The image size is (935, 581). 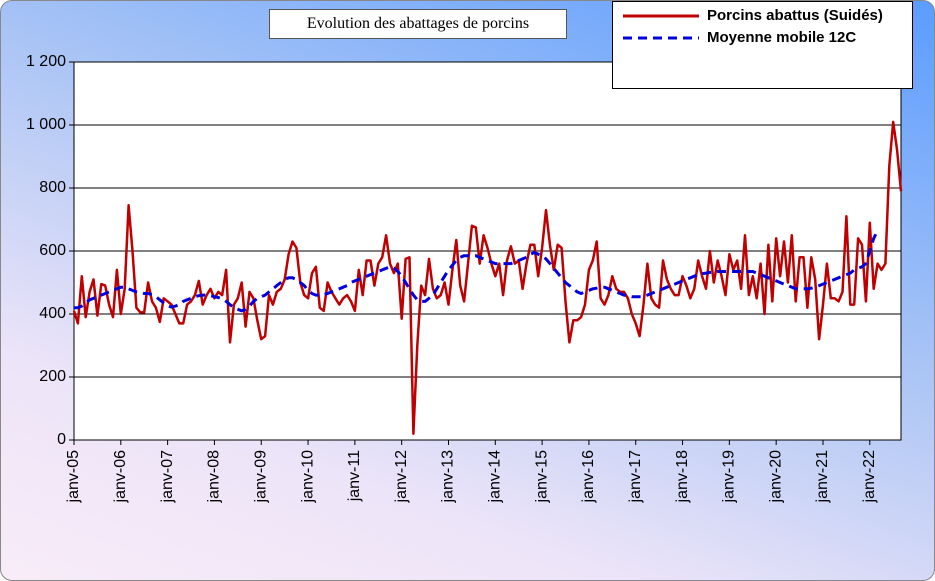 I want to click on x-tick-label: janv-09, so click(x=260, y=477).